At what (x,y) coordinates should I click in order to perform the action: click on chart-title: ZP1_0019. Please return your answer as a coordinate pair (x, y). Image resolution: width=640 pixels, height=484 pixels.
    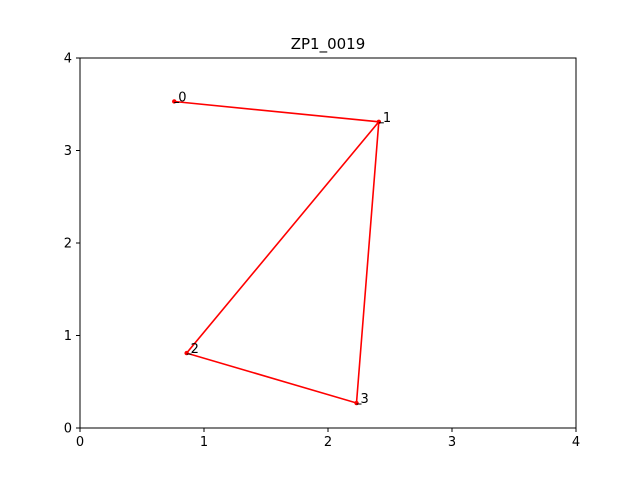
    Looking at the image, I should click on (328, 44).